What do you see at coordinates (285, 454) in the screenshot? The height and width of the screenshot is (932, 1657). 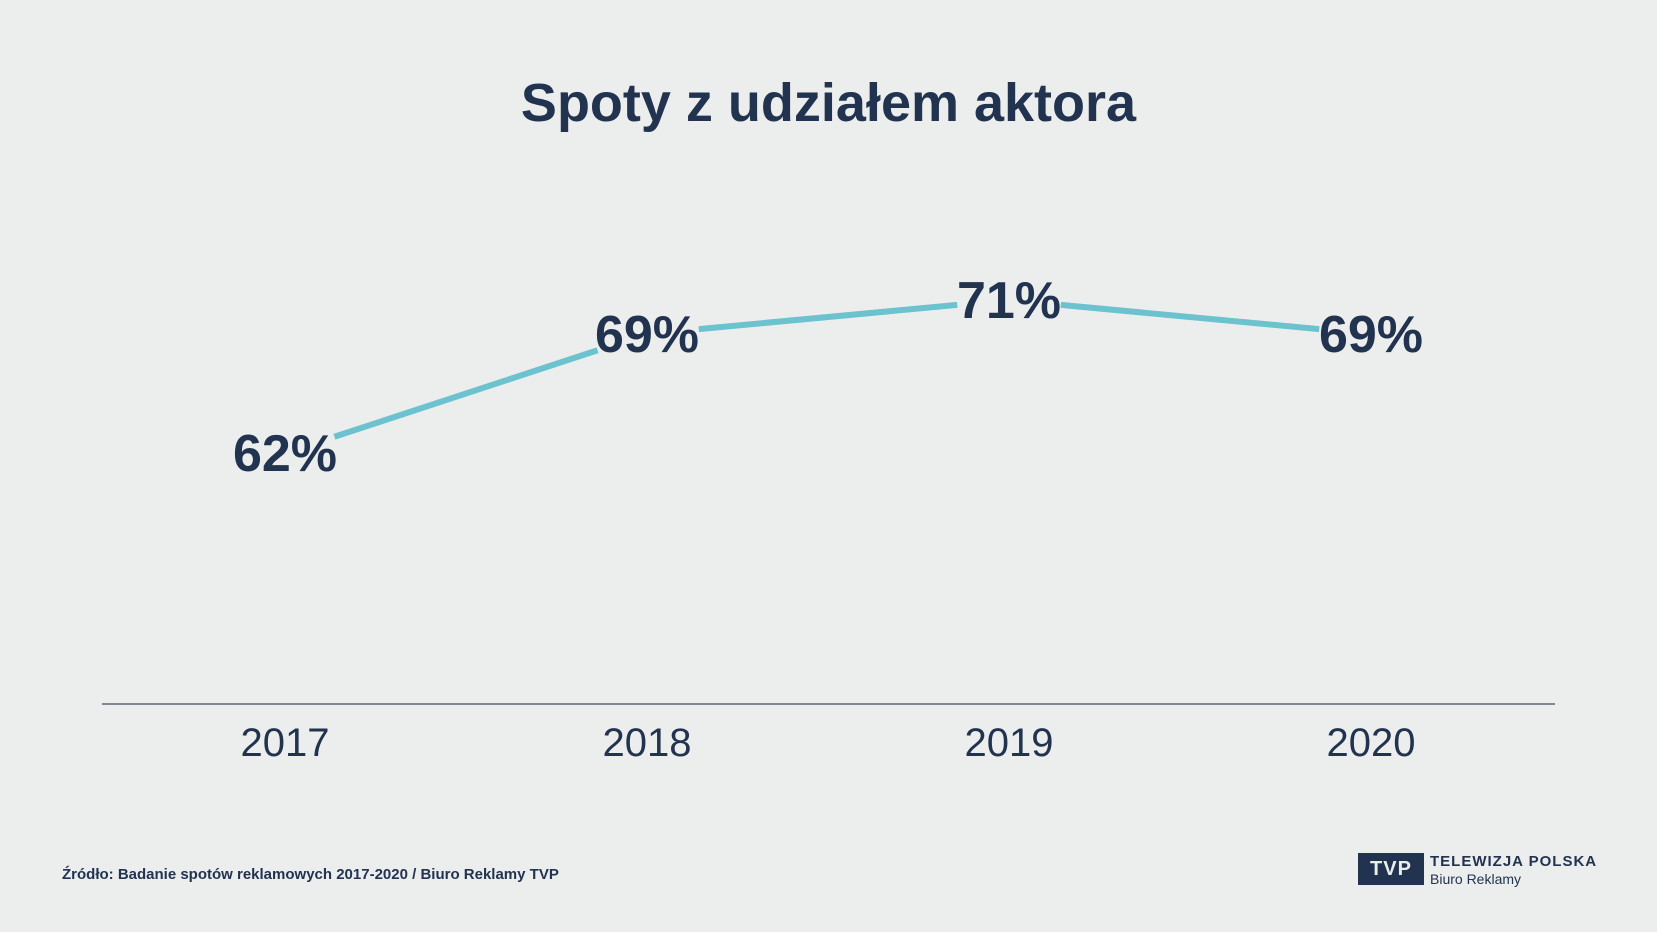 I see `data-label: 62%` at bounding box center [285, 454].